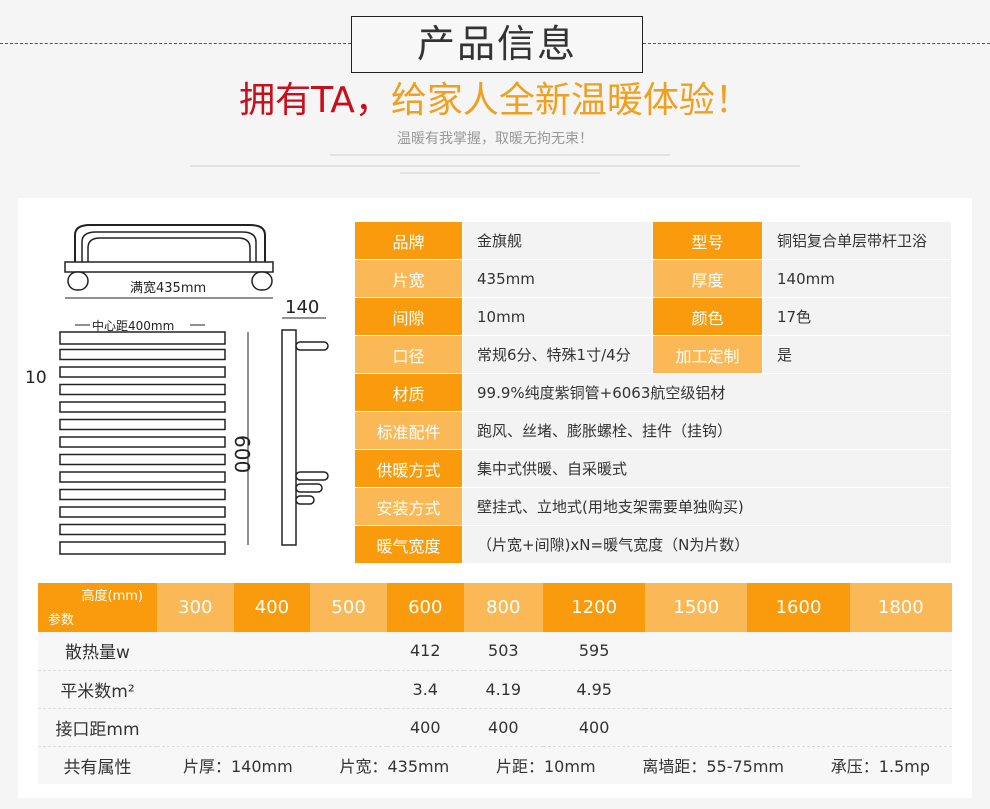 The height and width of the screenshot is (809, 990). Describe the element at coordinates (425, 651) in the screenshot. I see `table-cell: 412` at that location.